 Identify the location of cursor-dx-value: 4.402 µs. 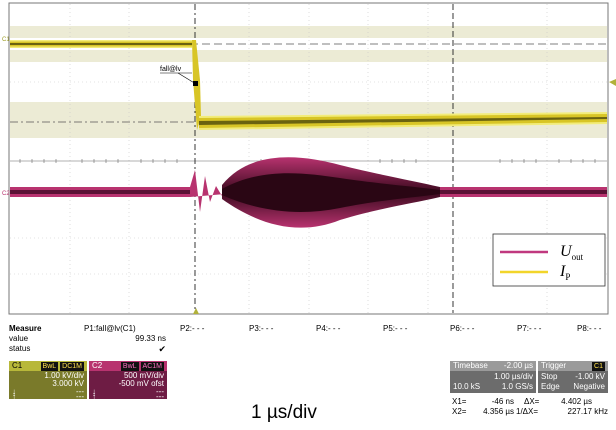
(576, 401).